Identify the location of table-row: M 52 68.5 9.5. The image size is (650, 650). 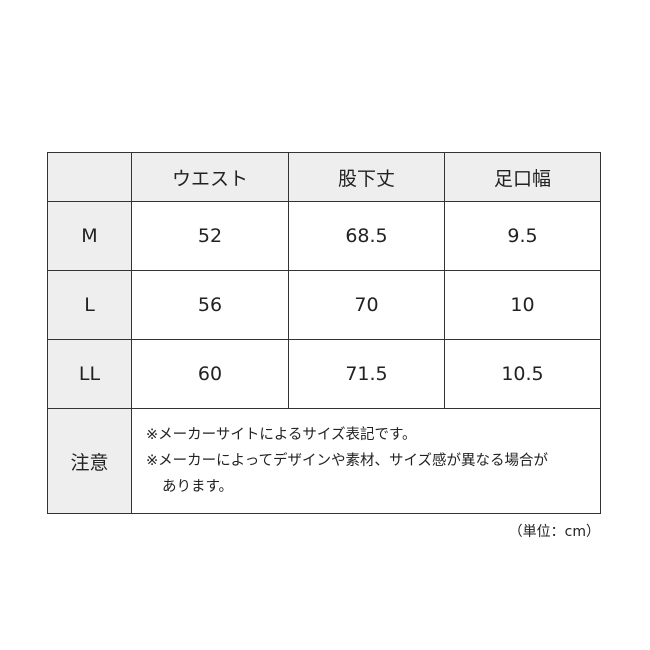
(324, 236).